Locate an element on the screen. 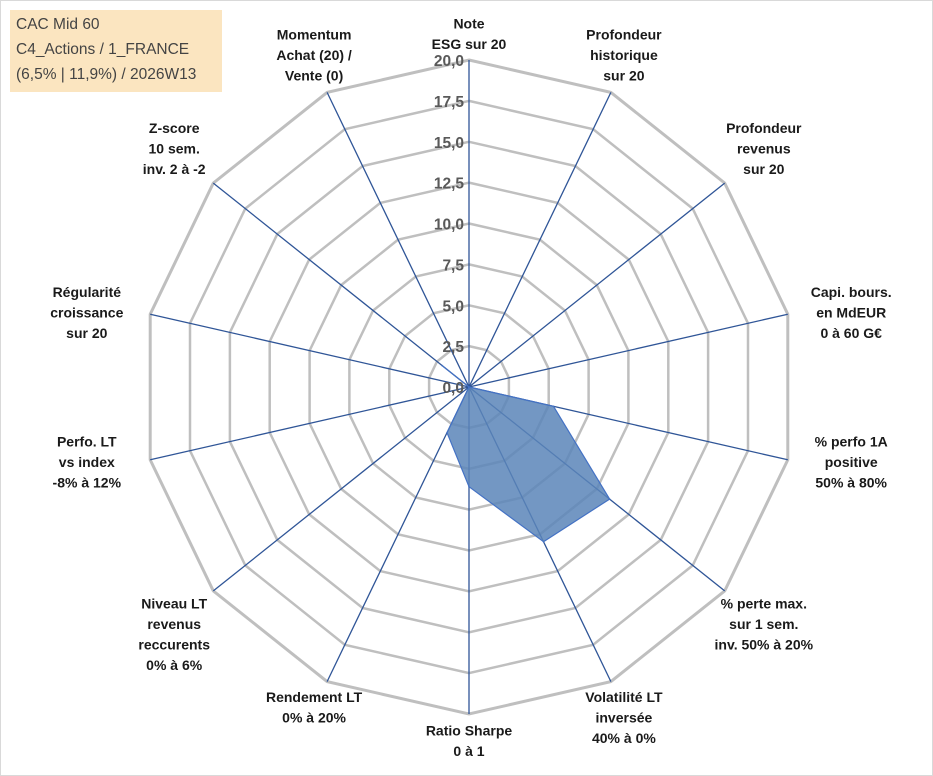  tick-label: 10,0 is located at coordinates (449, 225).